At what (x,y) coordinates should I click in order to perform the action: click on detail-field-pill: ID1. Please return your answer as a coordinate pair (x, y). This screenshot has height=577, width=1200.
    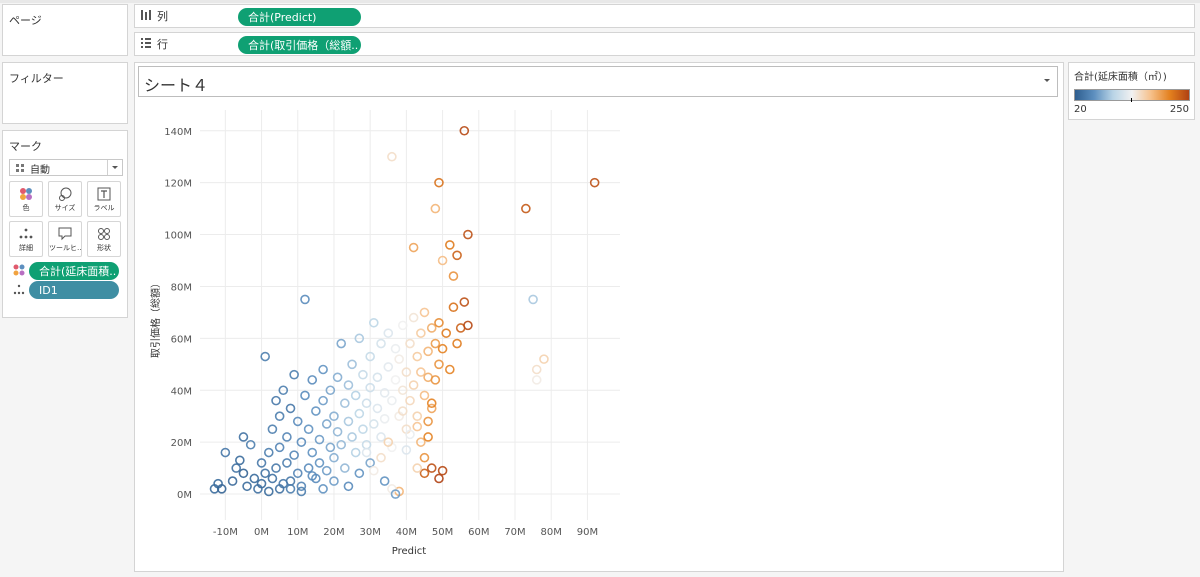
    Looking at the image, I should click on (74, 290).